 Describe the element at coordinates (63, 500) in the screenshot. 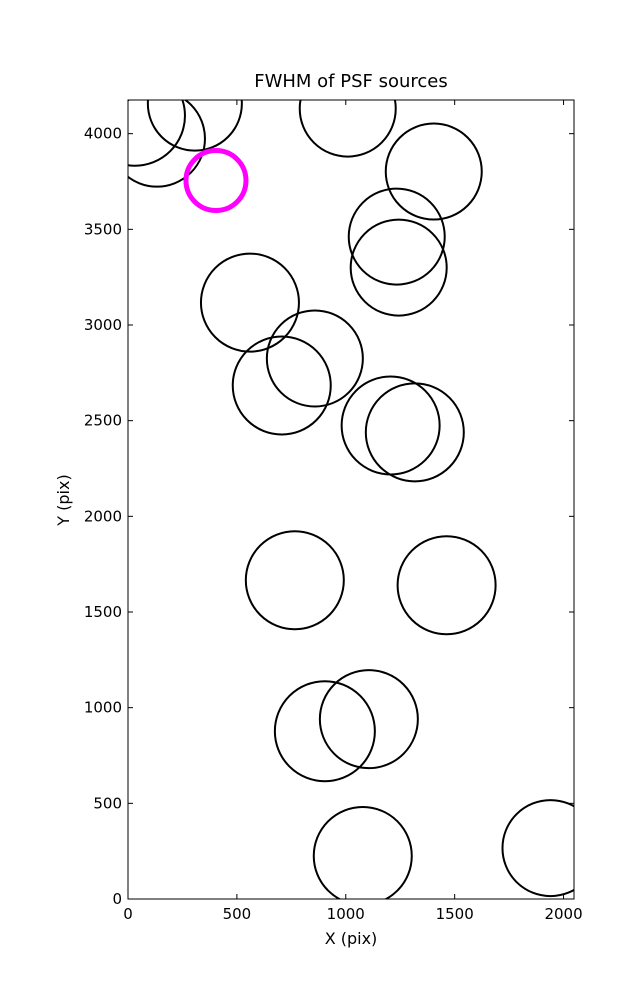

I see `y-axis-label: Y (pix)` at that location.